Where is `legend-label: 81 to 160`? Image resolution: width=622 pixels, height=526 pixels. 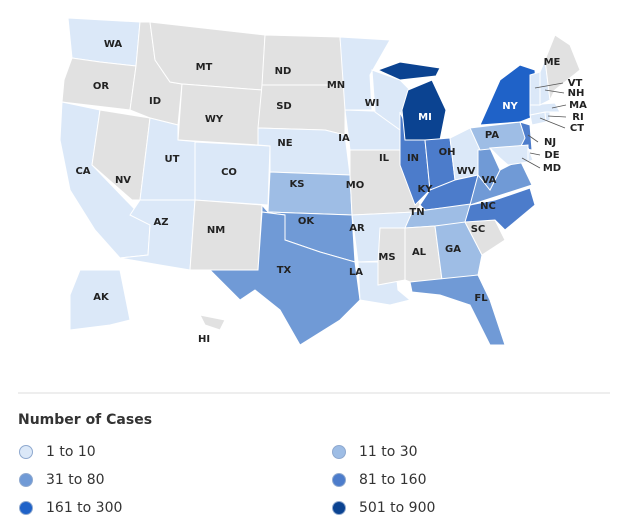 legend-label: 81 to 160 is located at coordinates (393, 480).